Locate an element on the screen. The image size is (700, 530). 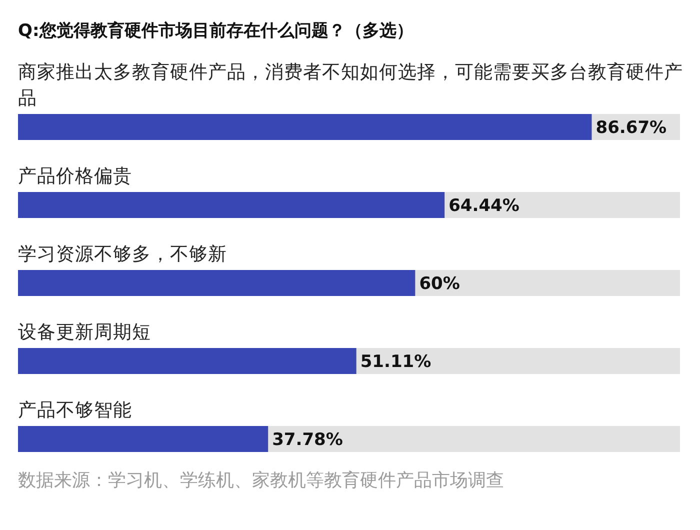
data-label: 60% is located at coordinates (439, 284).